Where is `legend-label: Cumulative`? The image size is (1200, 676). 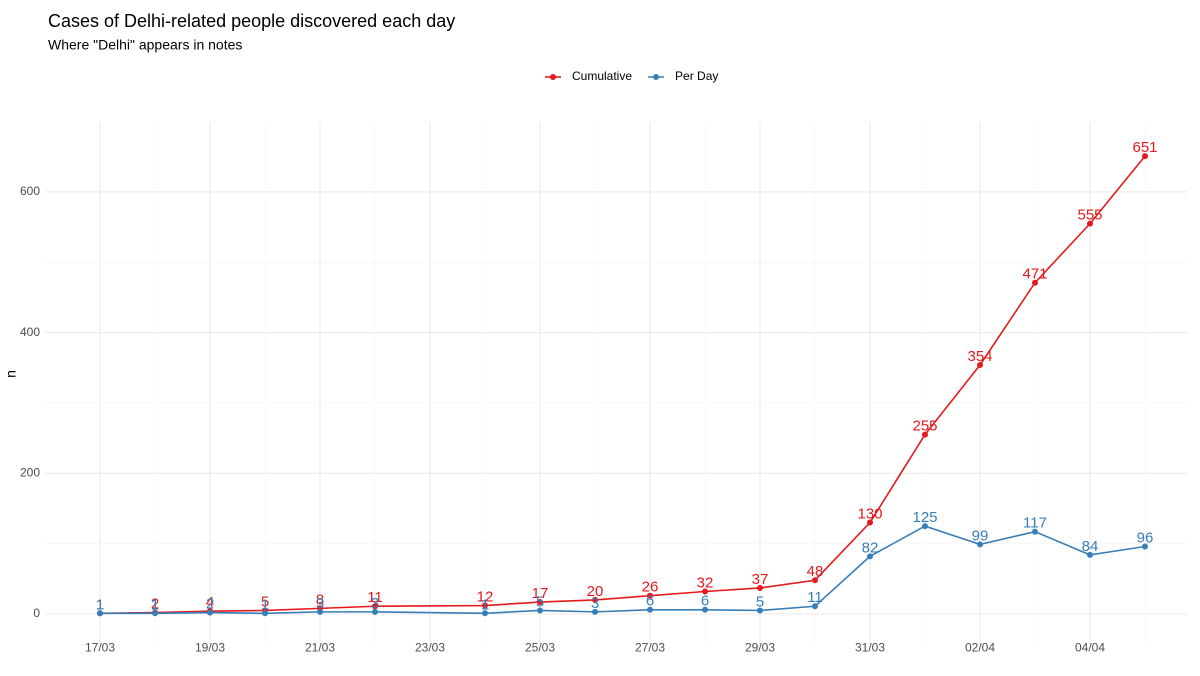
legend-label: Cumulative is located at coordinates (602, 76).